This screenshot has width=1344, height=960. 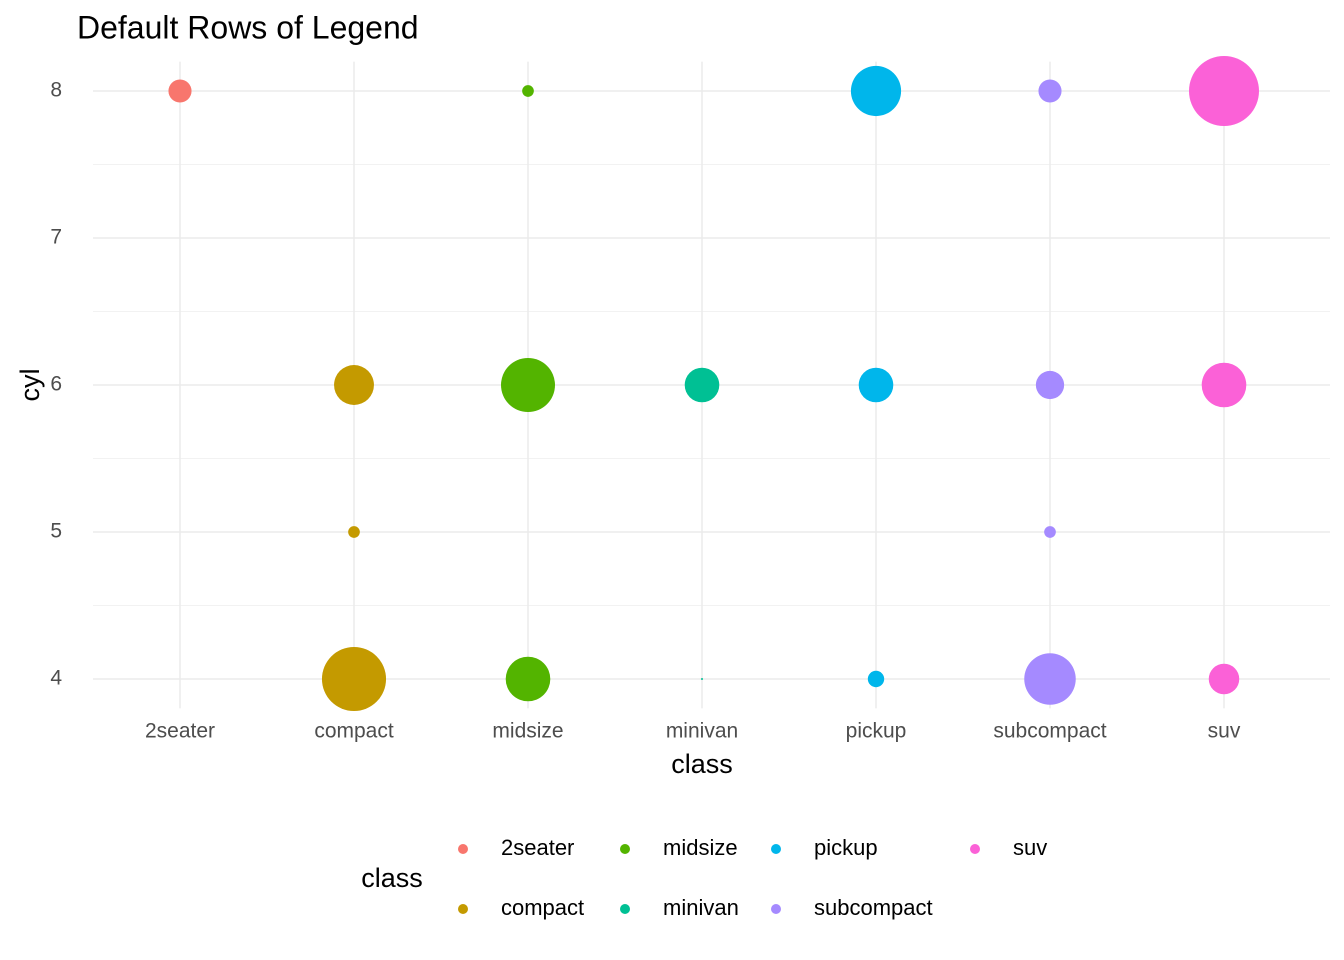 What do you see at coordinates (1049, 731) in the screenshot?
I see `x-tick-label: subcompact` at bounding box center [1049, 731].